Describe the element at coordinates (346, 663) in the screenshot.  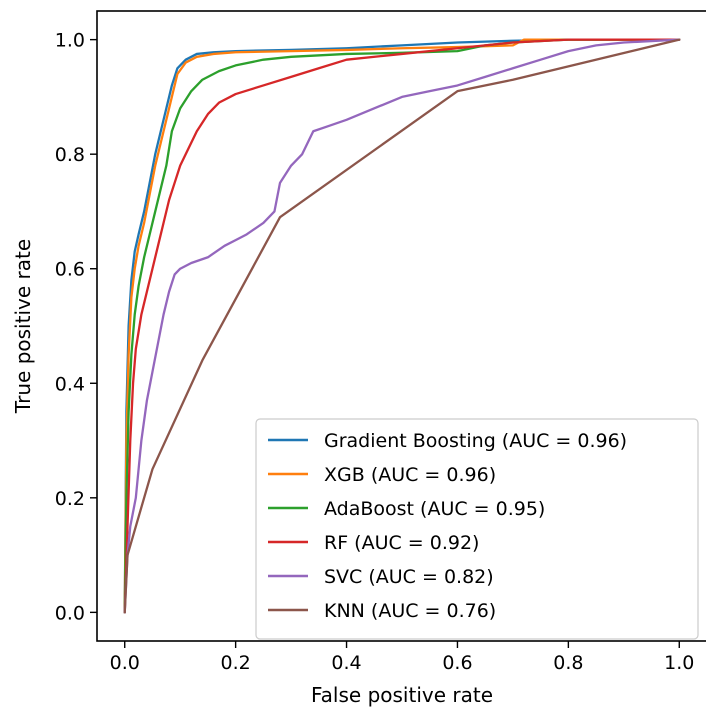
I see `x-tick-label: 0.4` at that location.